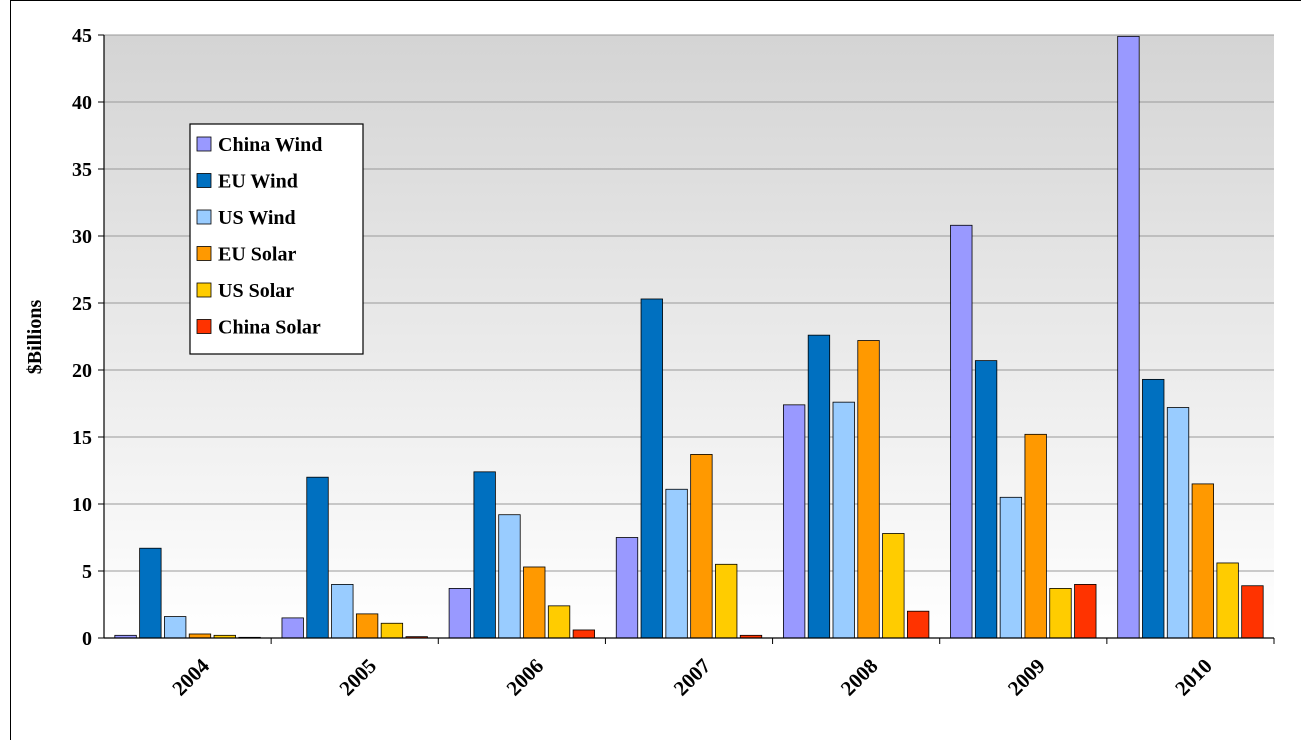  I want to click on y-tick-label: 0, so click(87, 639).